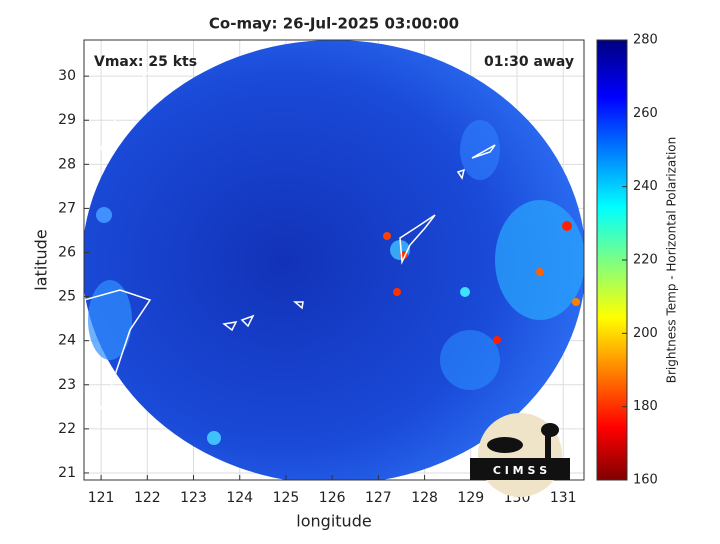  What do you see at coordinates (67, 253) in the screenshot?
I see `y-tick-label: 26` at bounding box center [67, 253].